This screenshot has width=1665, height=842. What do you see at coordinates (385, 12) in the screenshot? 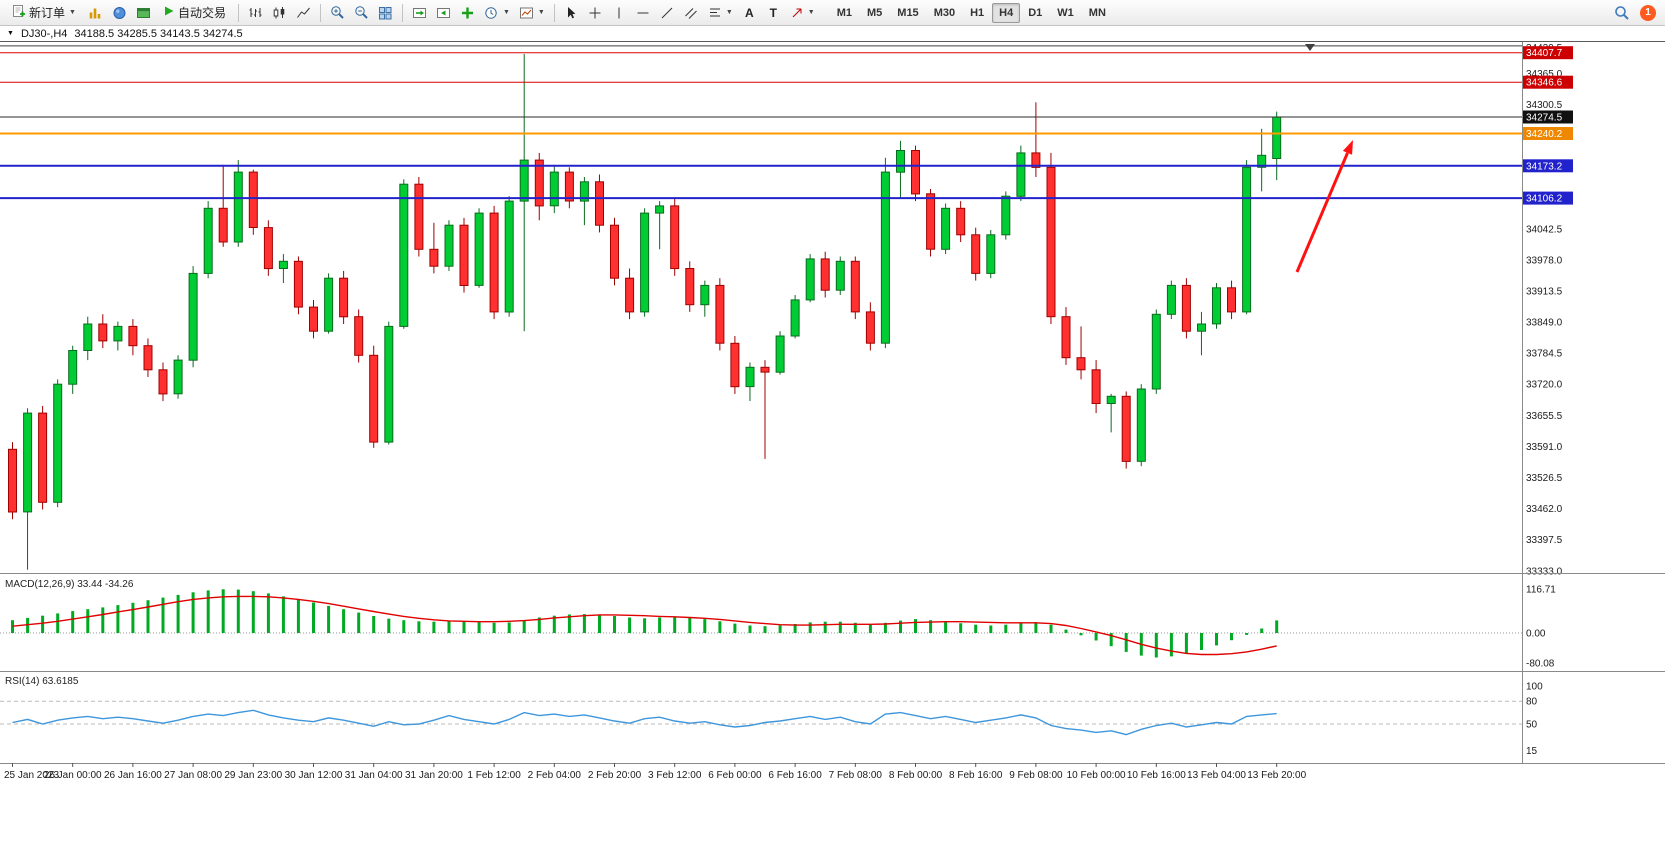
I see `tile-windows-icon` at bounding box center [385, 12].